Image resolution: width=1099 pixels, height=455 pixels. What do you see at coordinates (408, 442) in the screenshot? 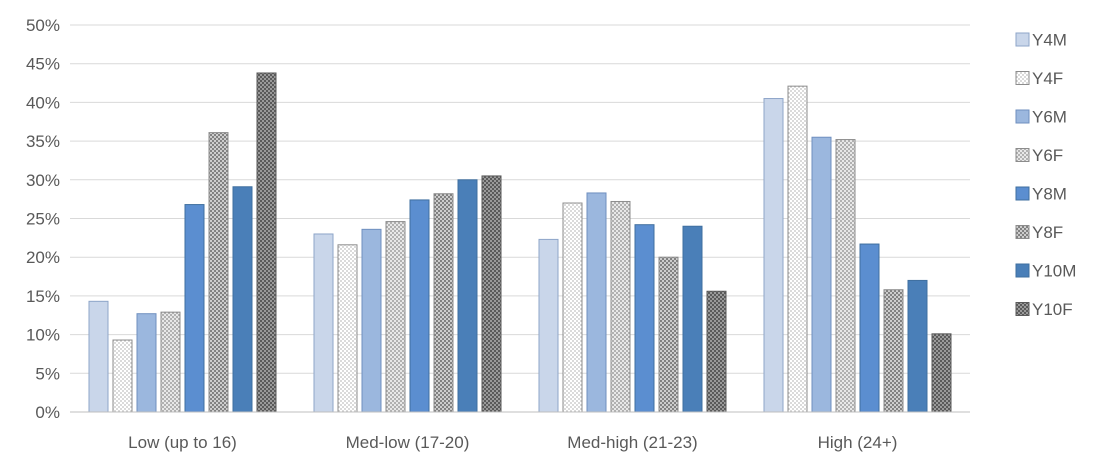
I see `x-category-label: Med-low (17-20)` at bounding box center [408, 442].